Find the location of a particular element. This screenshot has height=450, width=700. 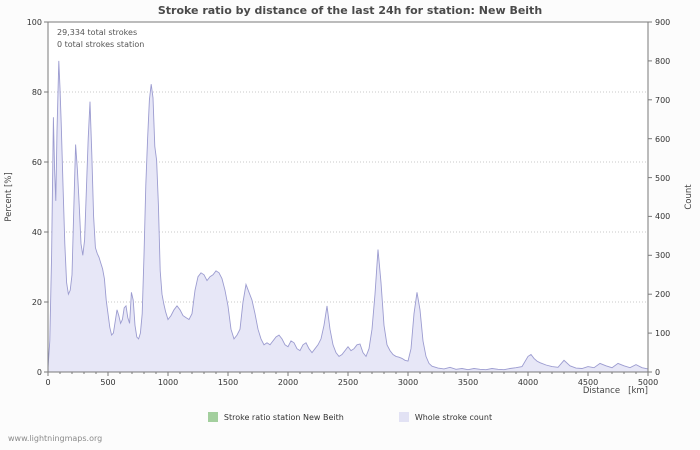

y-axis-label-left: Percent [%] is located at coordinates (9, 197).